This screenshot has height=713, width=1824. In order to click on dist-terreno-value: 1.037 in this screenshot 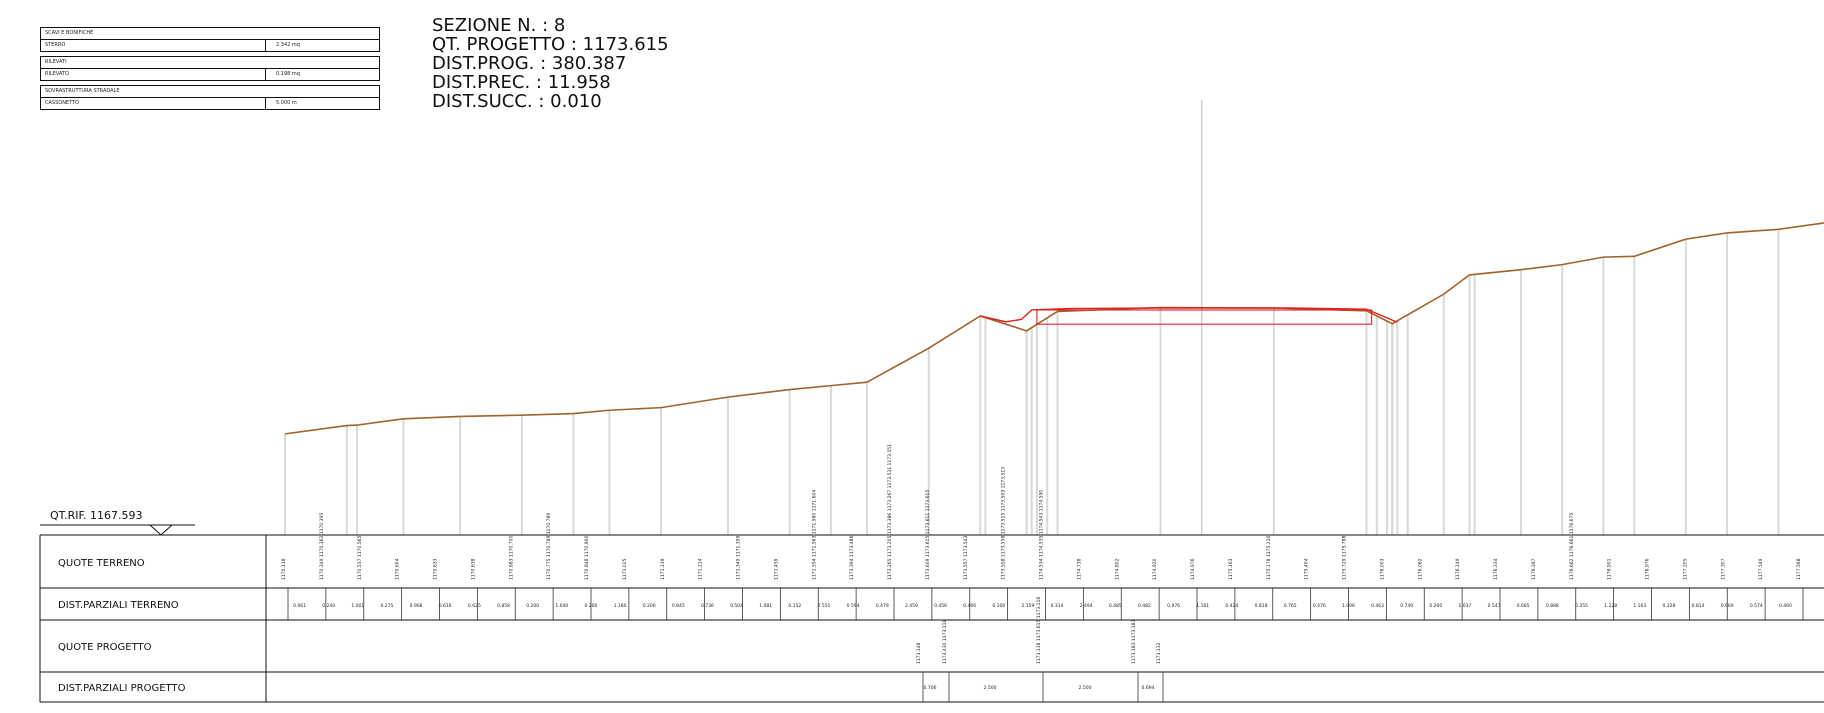, I will do `click(1465, 606)`.